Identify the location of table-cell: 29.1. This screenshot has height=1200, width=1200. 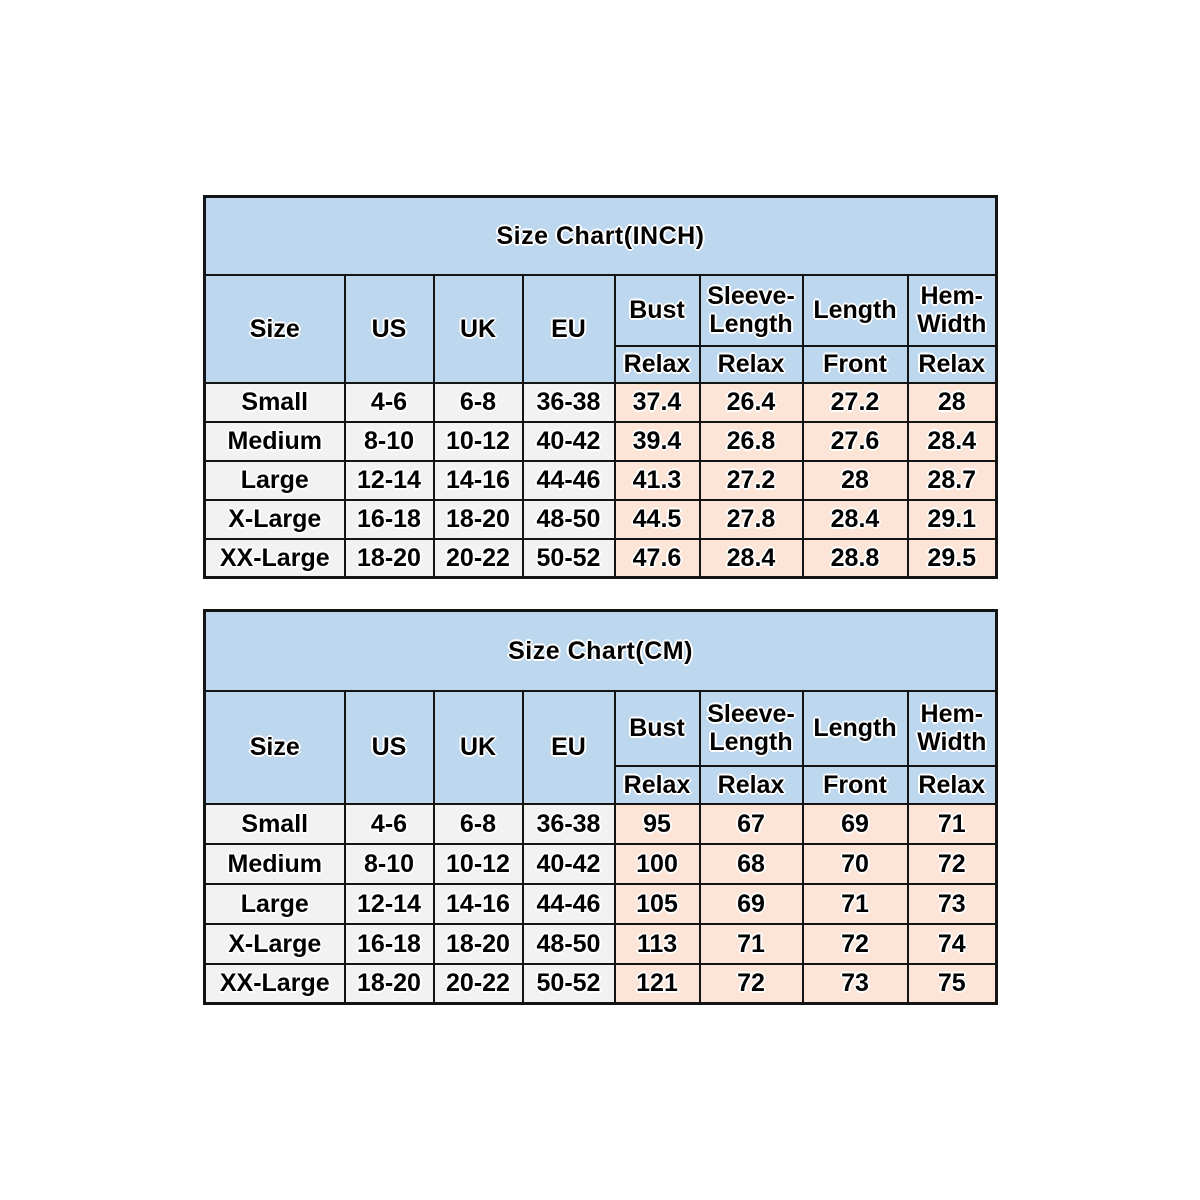
(952, 519).